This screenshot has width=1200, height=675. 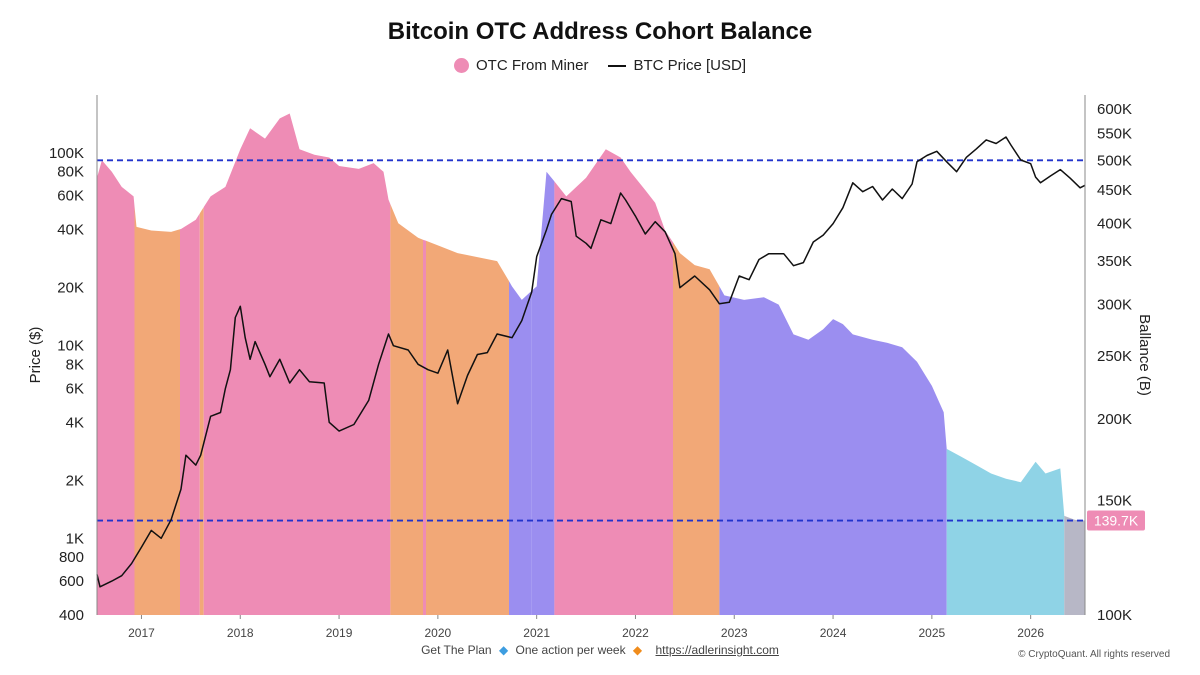 I want to click on left-tick-label: 8K, so click(x=75, y=364).